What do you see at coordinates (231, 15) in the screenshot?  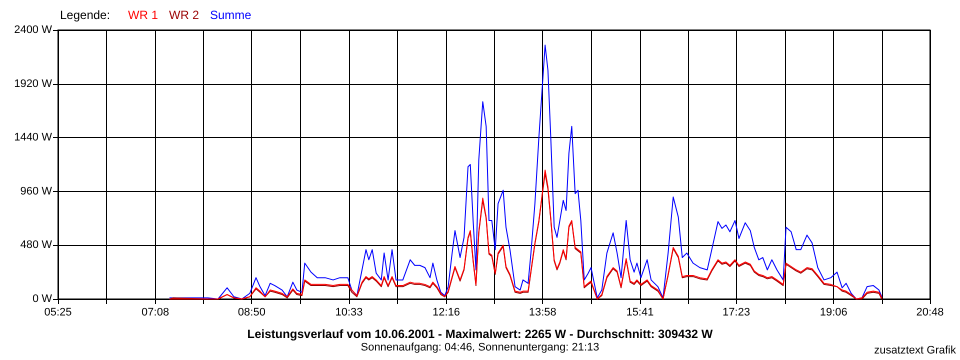 I see `text: Summe` at bounding box center [231, 15].